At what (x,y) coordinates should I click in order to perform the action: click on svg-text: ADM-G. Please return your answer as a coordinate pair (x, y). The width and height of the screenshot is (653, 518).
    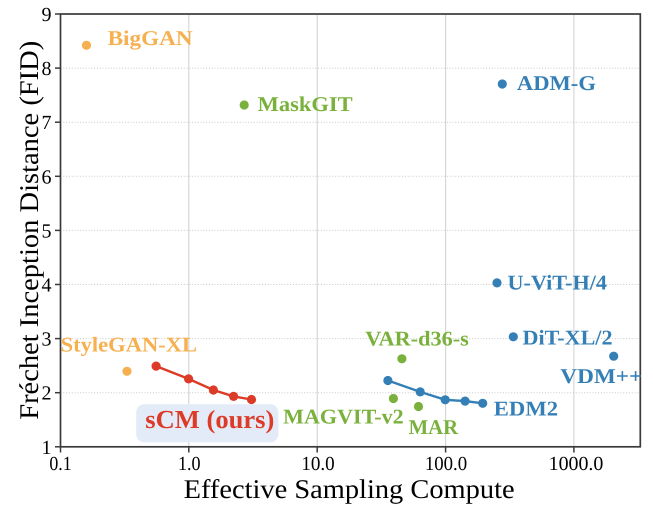
    Looking at the image, I should click on (556, 83).